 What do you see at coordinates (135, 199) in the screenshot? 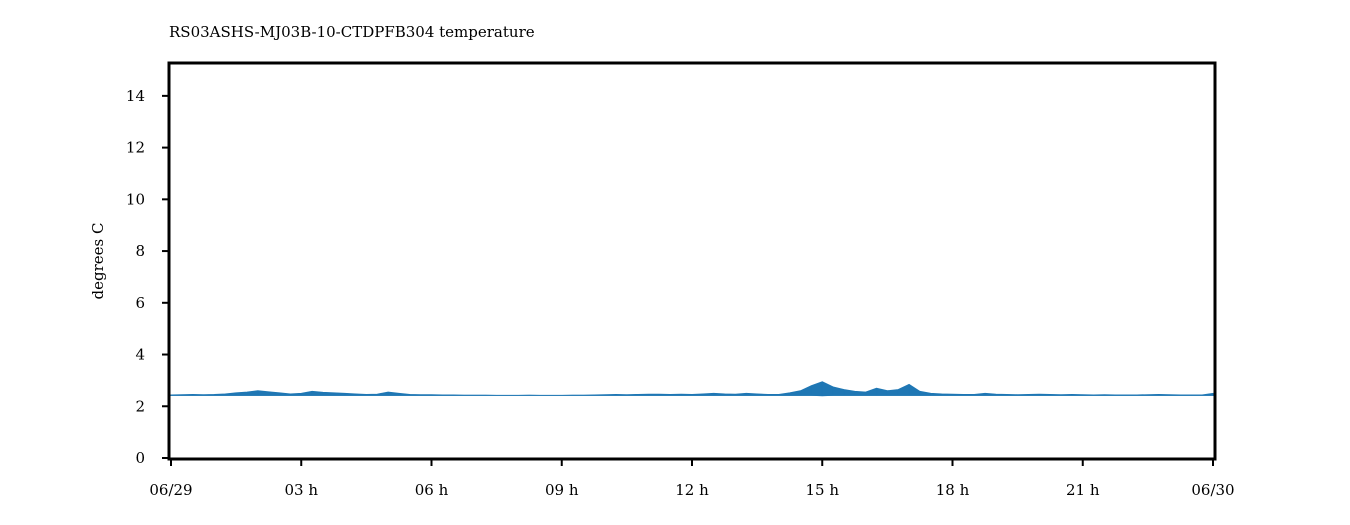
I see `y-tick-label: 10` at bounding box center [135, 199].